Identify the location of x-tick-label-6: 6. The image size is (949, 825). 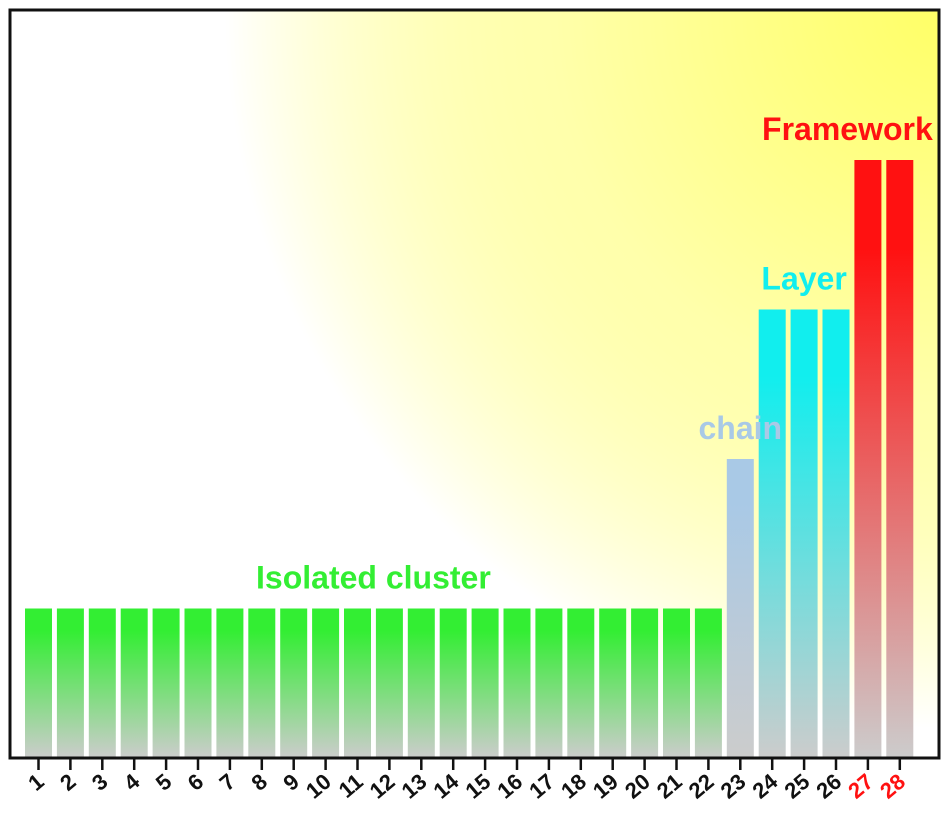
(195, 782).